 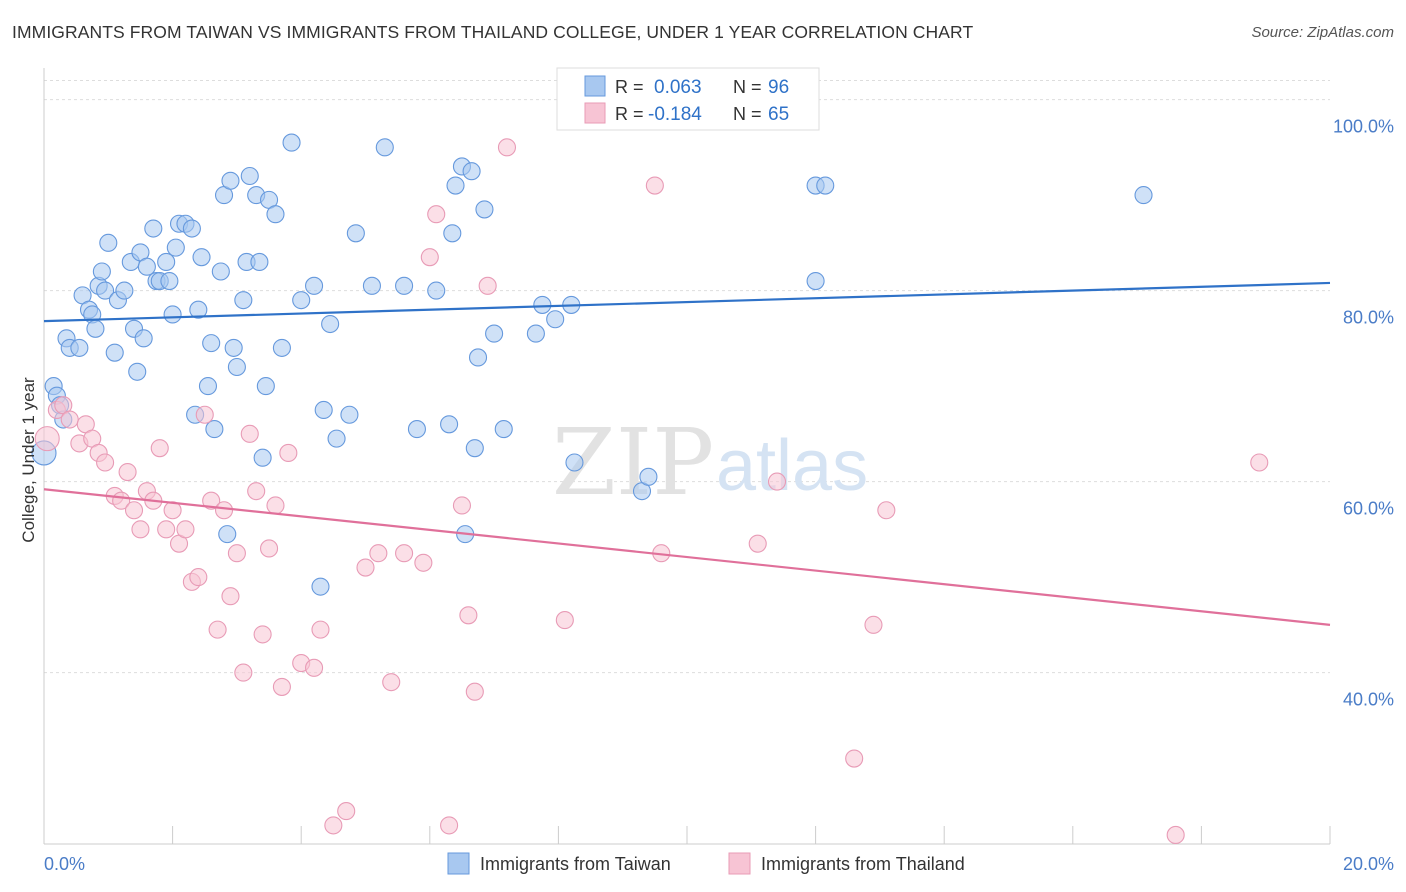 What do you see at coordinates (687, 557) in the screenshot?
I see `trend-line-thailand` at bounding box center [687, 557].